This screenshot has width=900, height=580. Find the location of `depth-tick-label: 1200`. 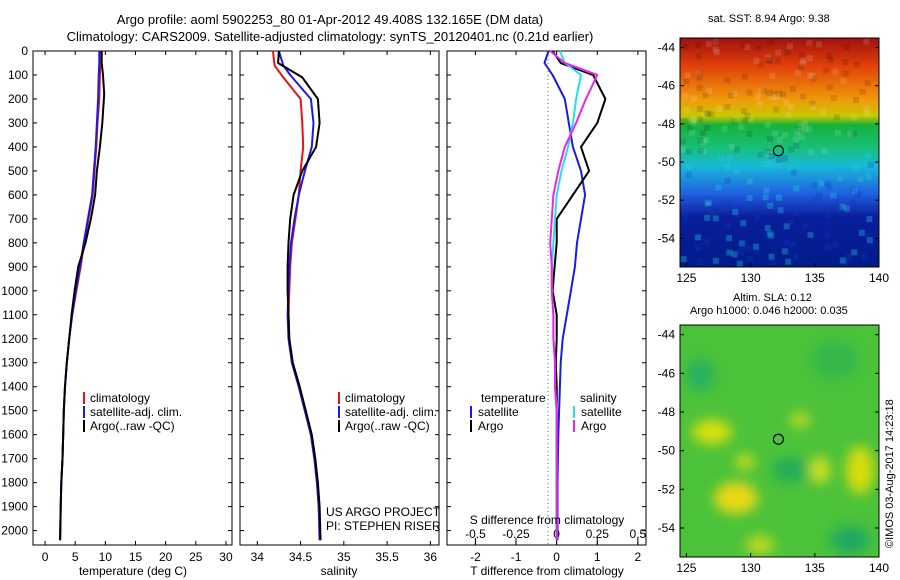

depth-tick-label: 1200 is located at coordinates (14, 339).